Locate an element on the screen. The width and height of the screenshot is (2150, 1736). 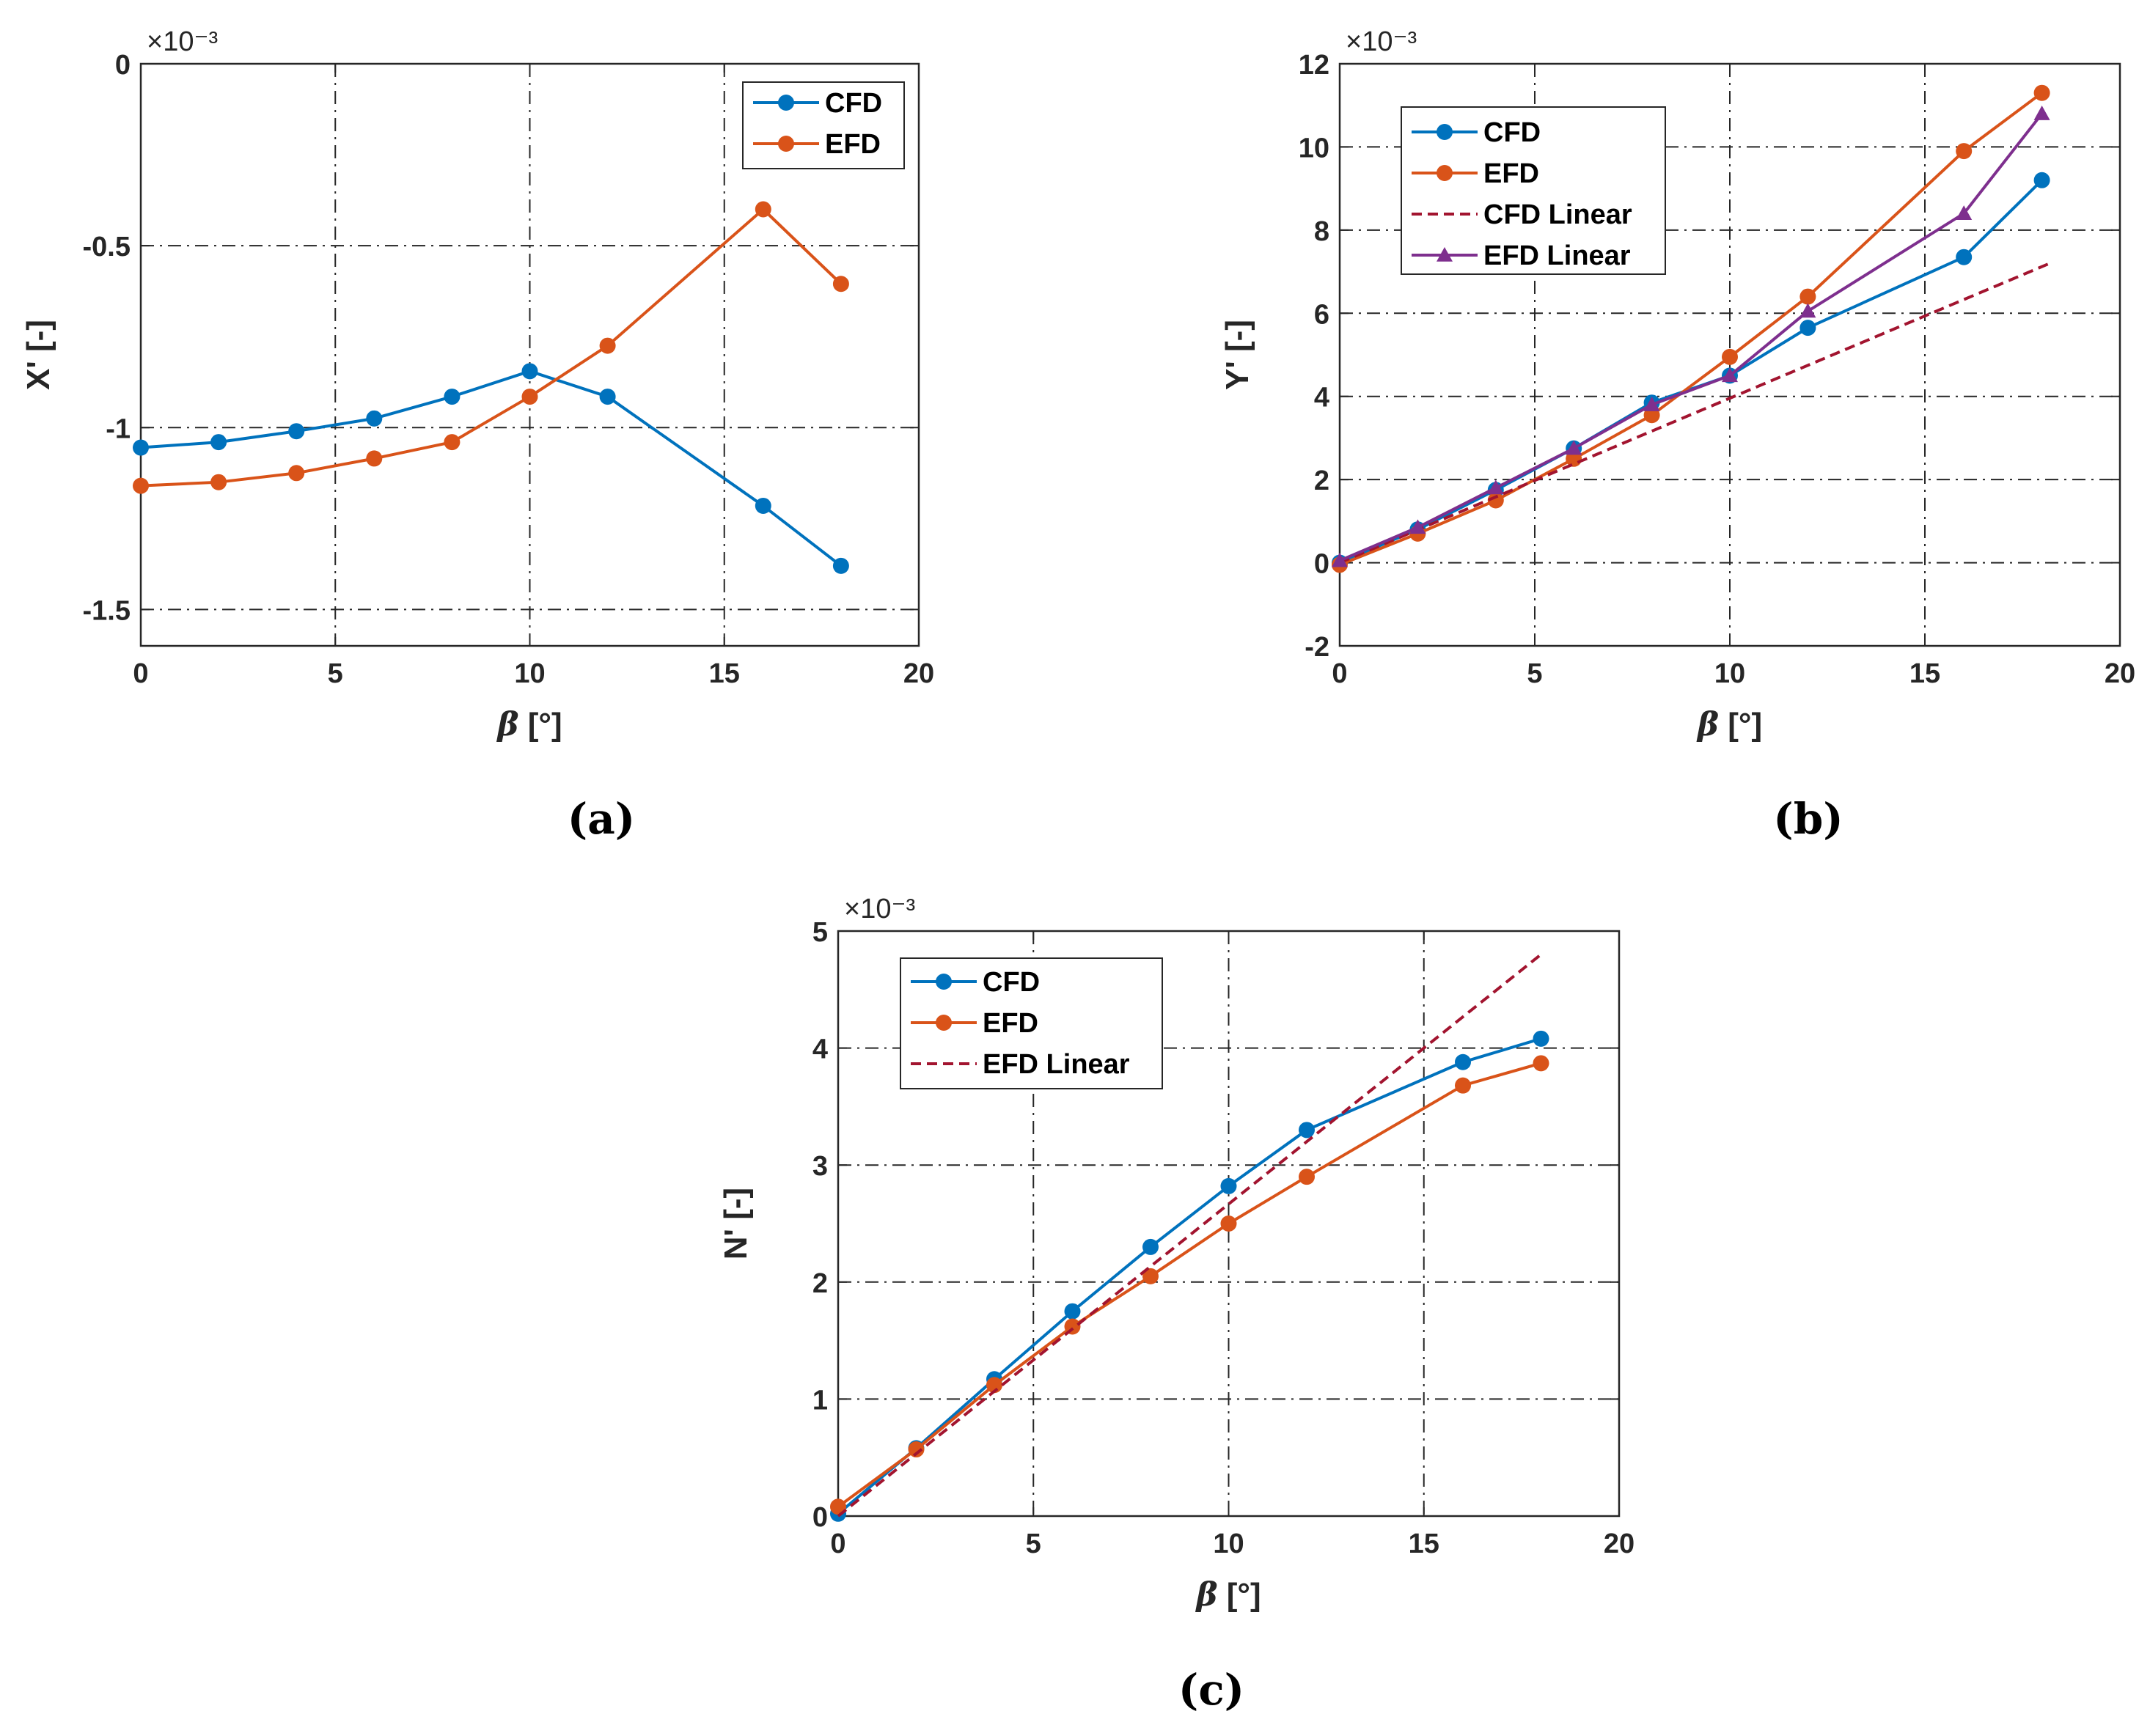
panel-caption: (c) is located at coordinates (1211, 1690).